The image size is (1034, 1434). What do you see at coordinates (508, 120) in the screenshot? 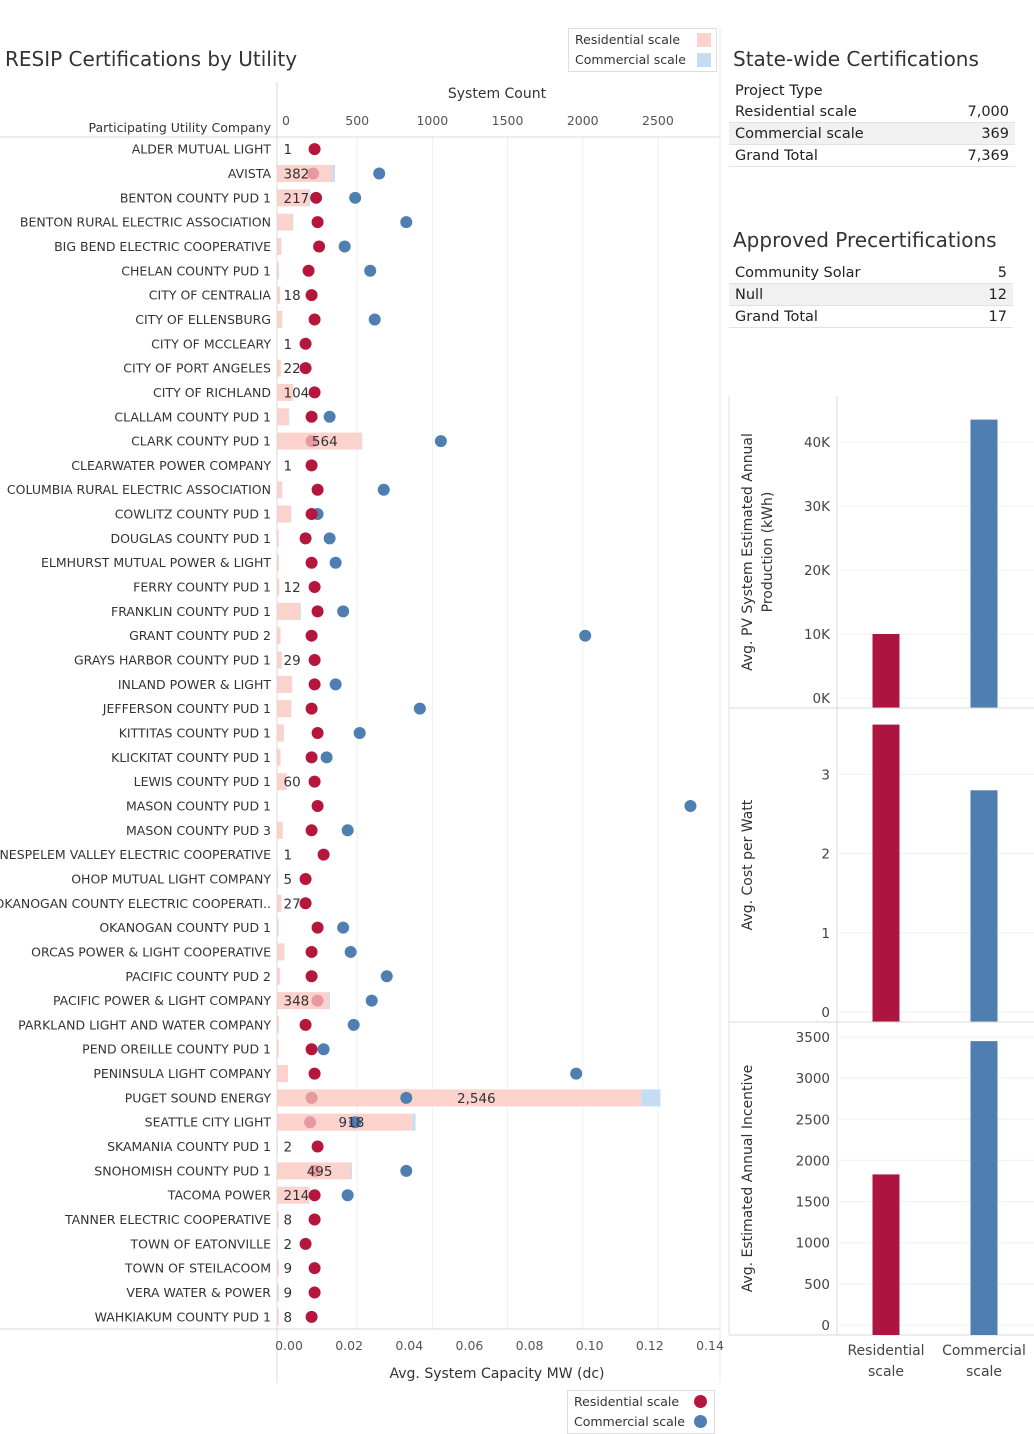
I see `top-tick-label: 1500` at bounding box center [508, 120].